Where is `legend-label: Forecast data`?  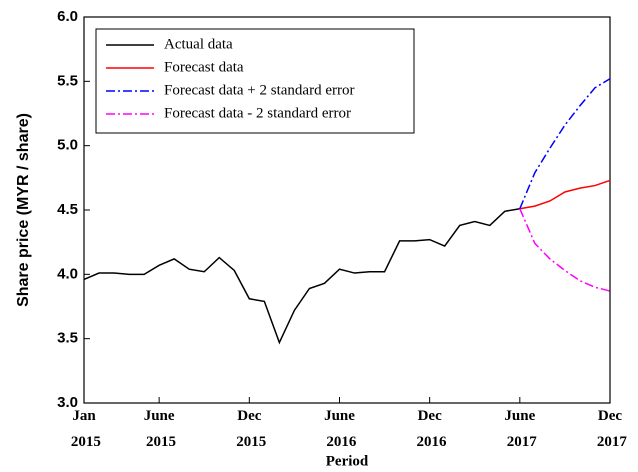
legend-label: Forecast data is located at coordinates (204, 67).